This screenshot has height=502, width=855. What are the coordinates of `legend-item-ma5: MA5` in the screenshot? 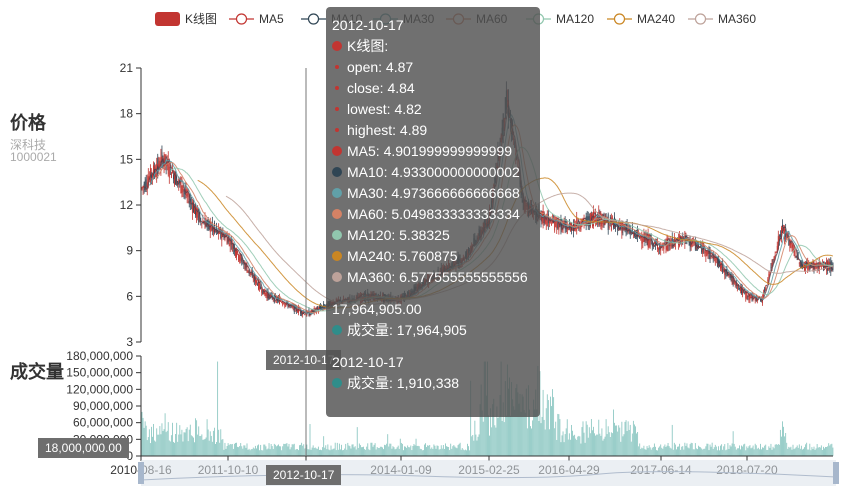 It's located at (256, 19).